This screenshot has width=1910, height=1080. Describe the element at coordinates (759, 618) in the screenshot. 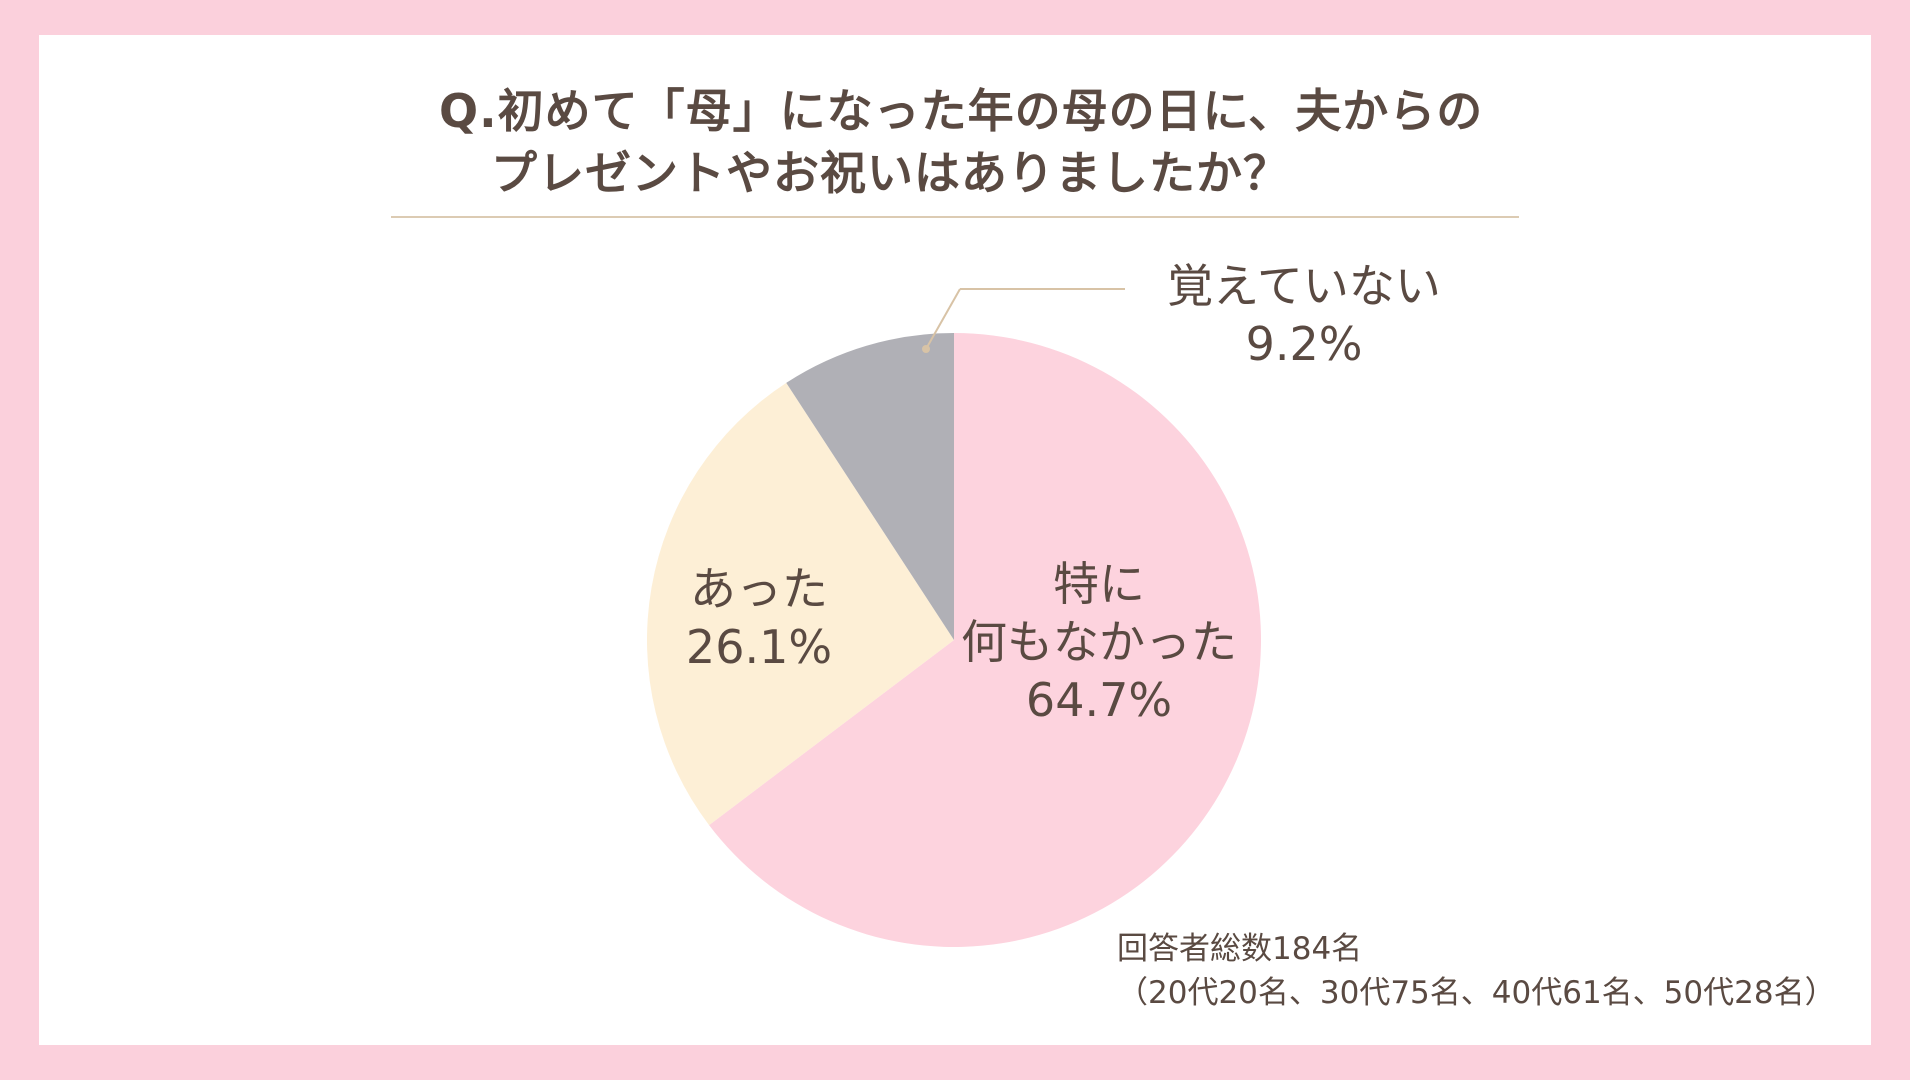

I see `slice-label-yes: あった 26.1%` at that location.